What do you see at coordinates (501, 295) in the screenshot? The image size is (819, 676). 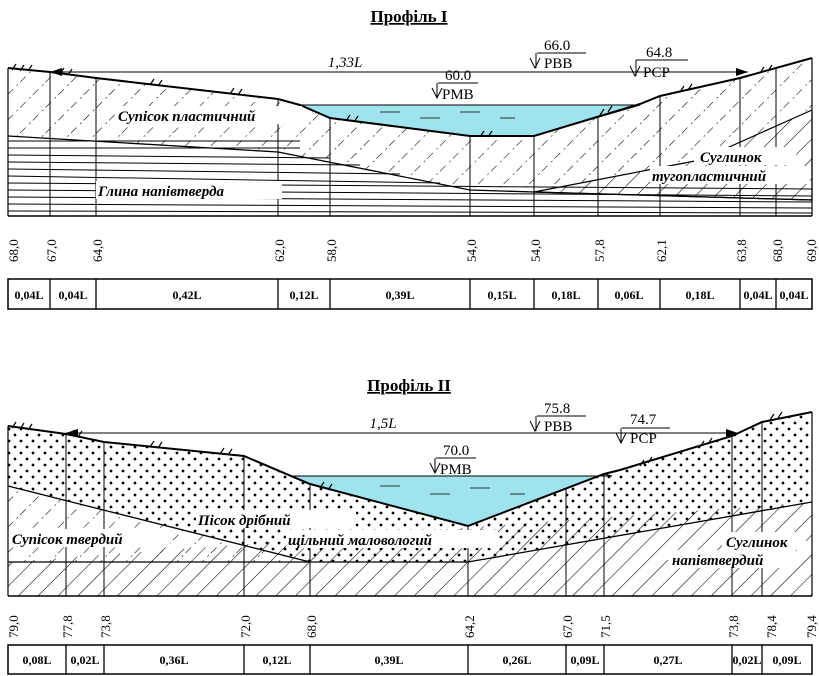 I see `segment-cell: 0,15L` at bounding box center [501, 295].